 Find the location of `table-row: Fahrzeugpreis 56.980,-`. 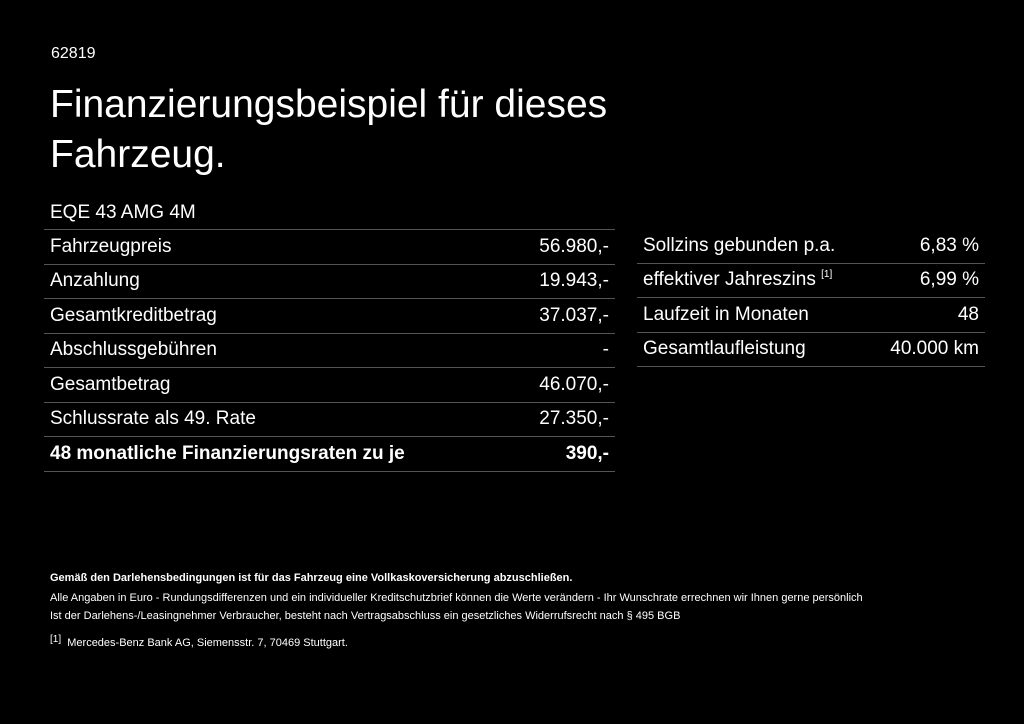

table-row: Fahrzeugpreis 56.980,- is located at coordinates (329, 247).